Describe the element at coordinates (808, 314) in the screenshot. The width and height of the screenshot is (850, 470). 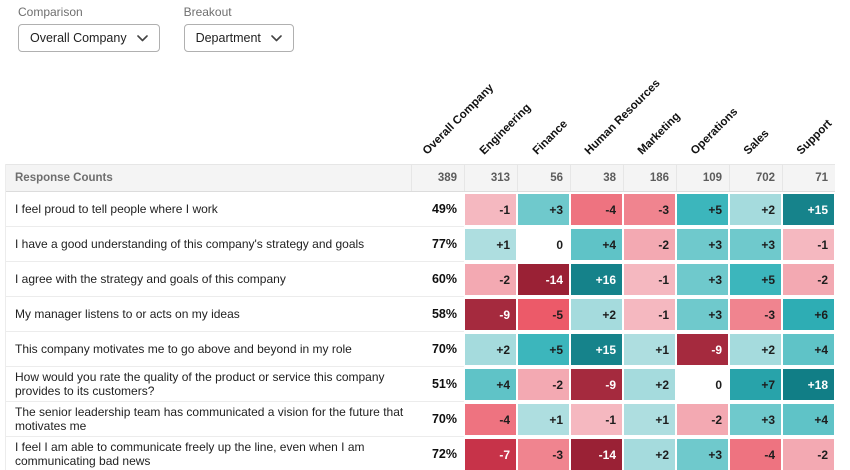
I see `heatmap-cell-support: +6` at that location.